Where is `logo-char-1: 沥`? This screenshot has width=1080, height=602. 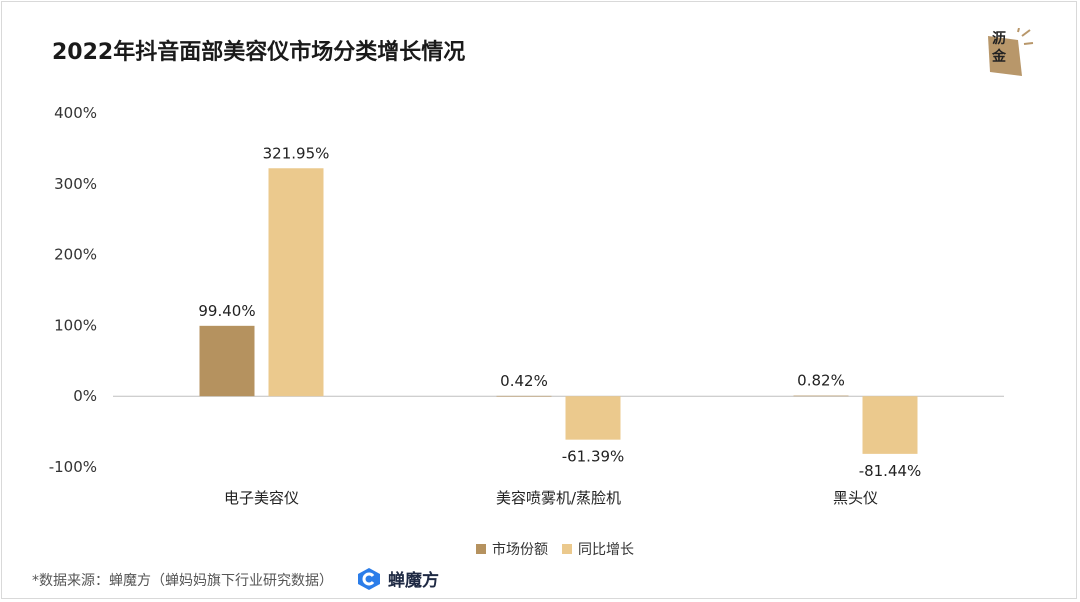
logo-char-1: 沥 is located at coordinates (999, 39).